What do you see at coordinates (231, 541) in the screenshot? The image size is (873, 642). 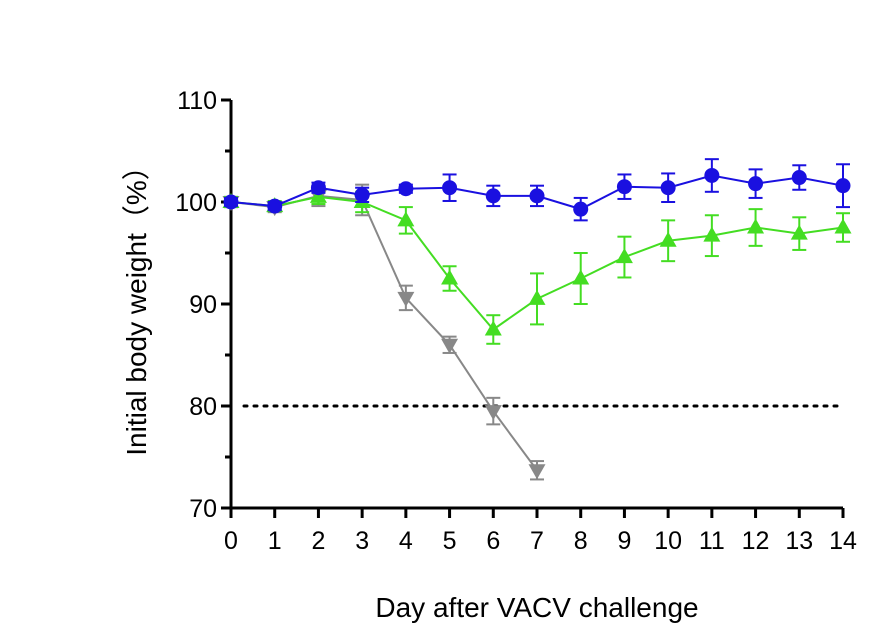 I see `x-tick-label: 0` at bounding box center [231, 541].